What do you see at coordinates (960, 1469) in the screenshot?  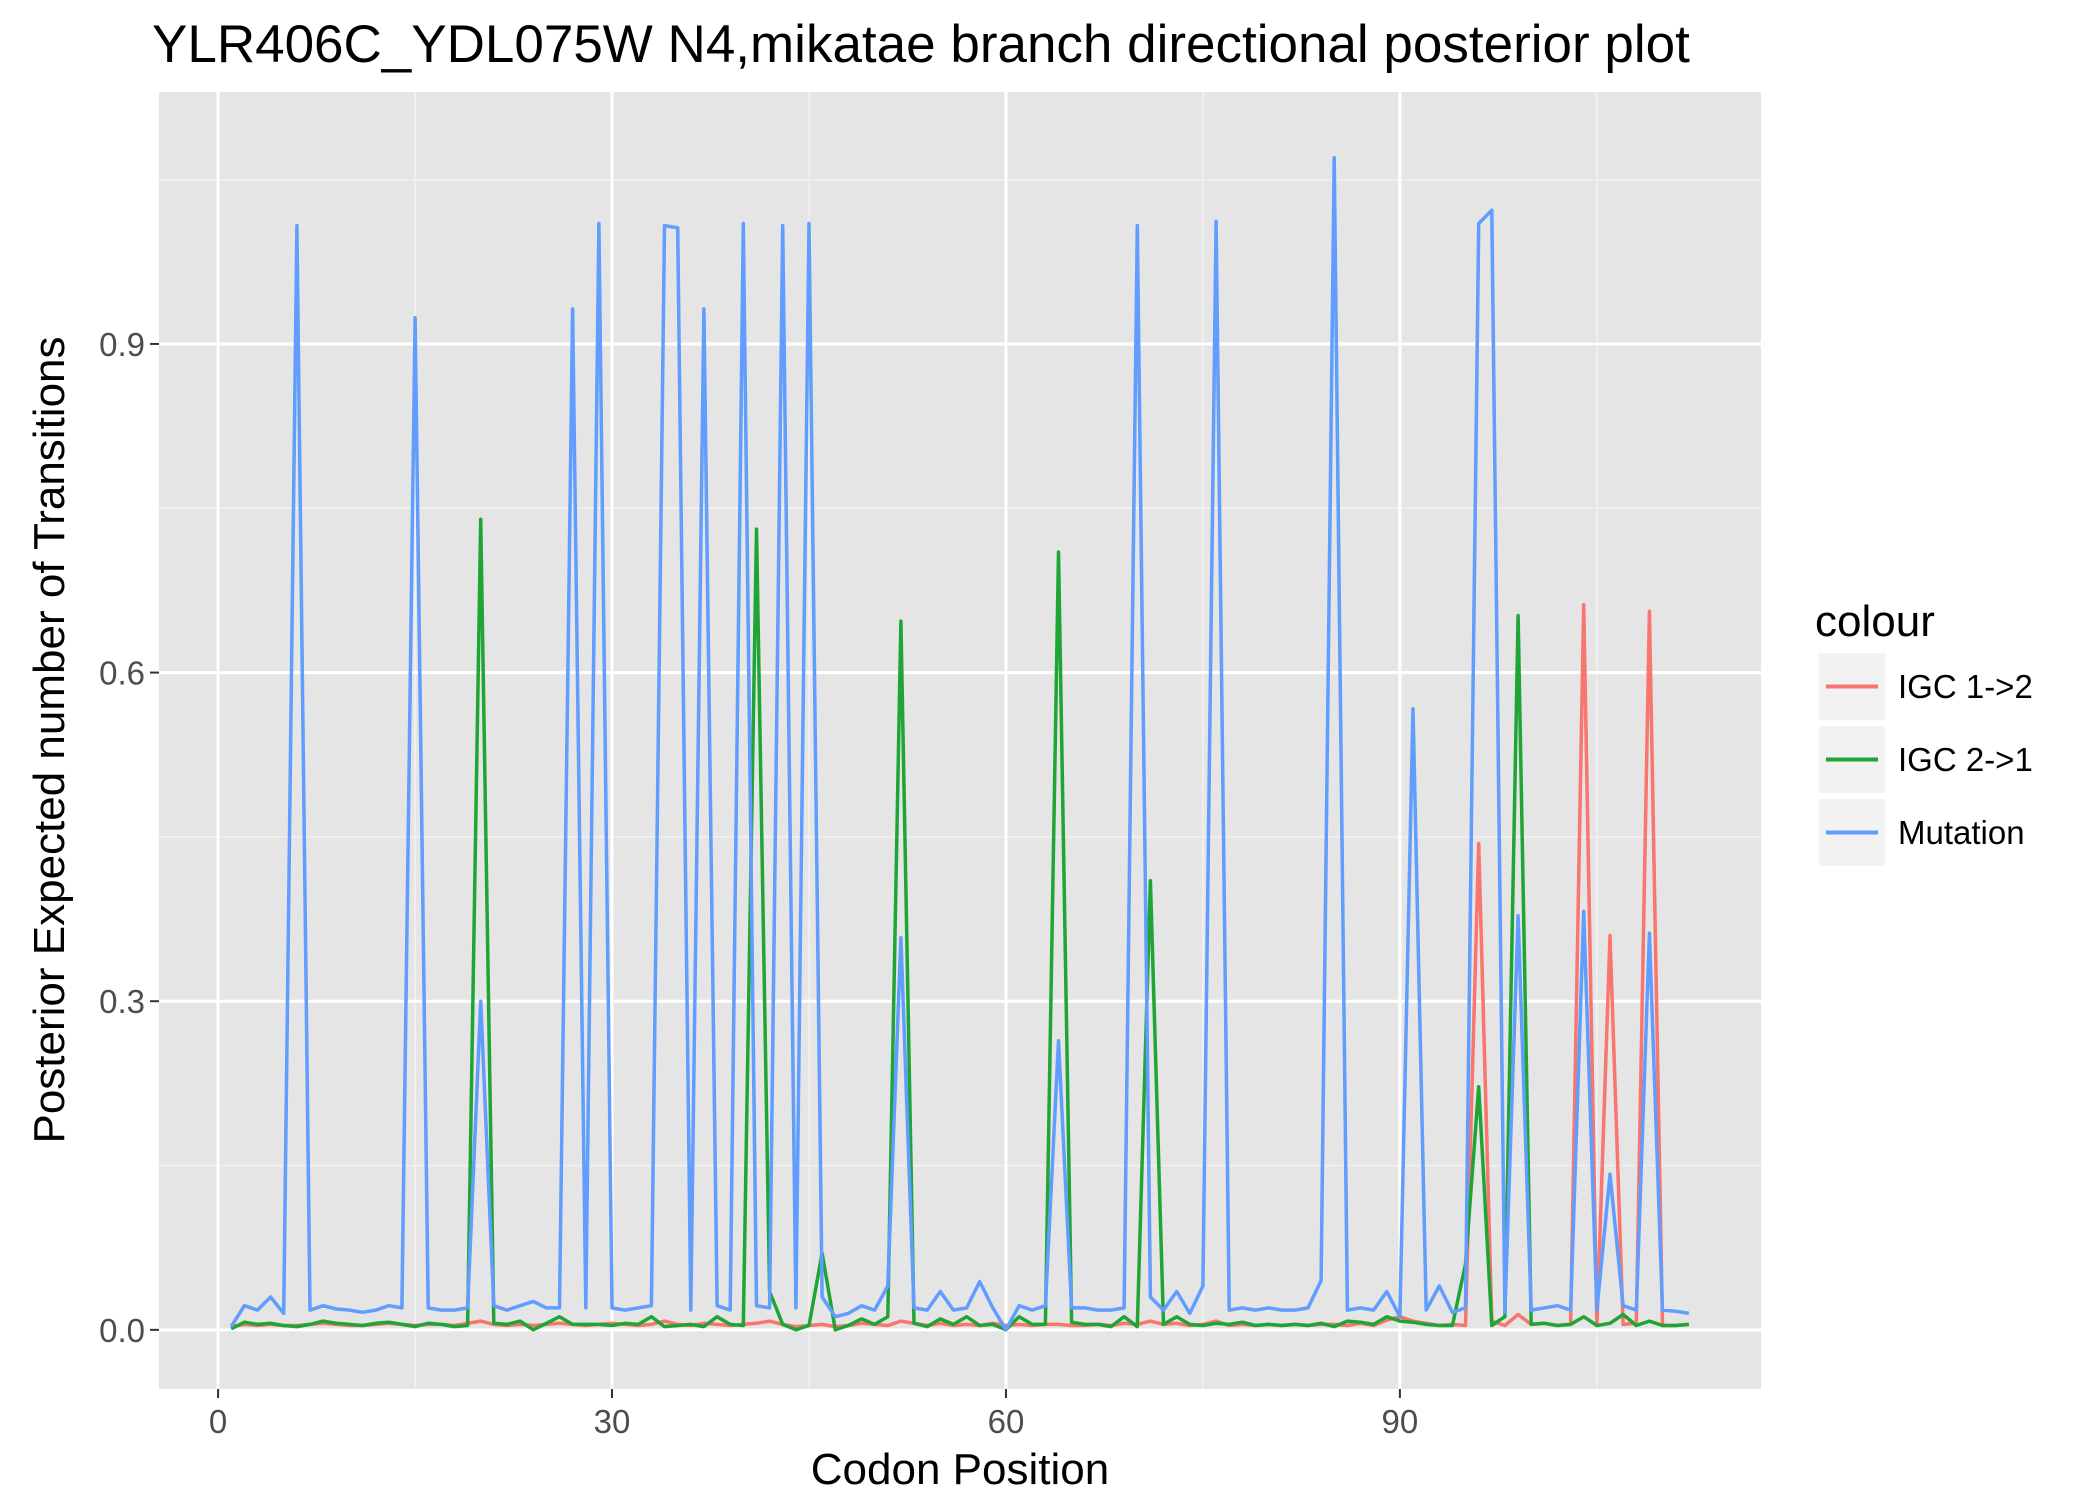 I see `x-axis-title: Codon Position` at bounding box center [960, 1469].